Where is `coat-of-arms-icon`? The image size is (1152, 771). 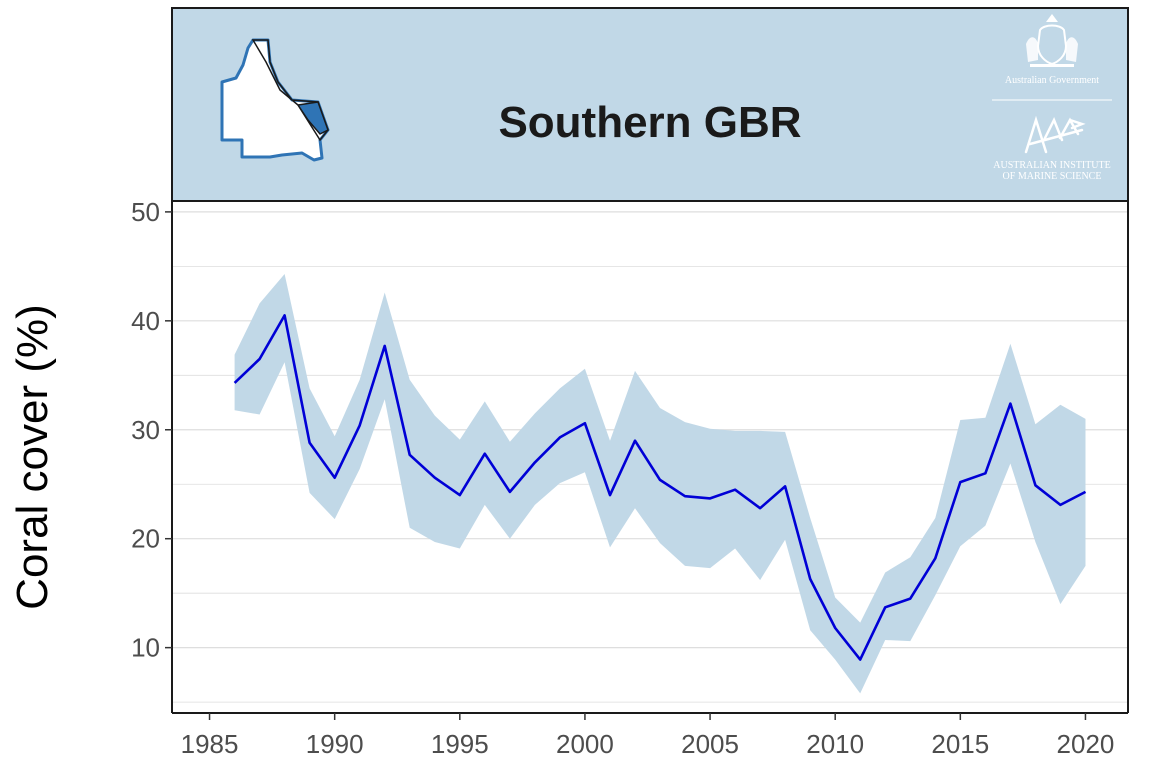
coat-of-arms-icon is located at coordinates (1052, 40).